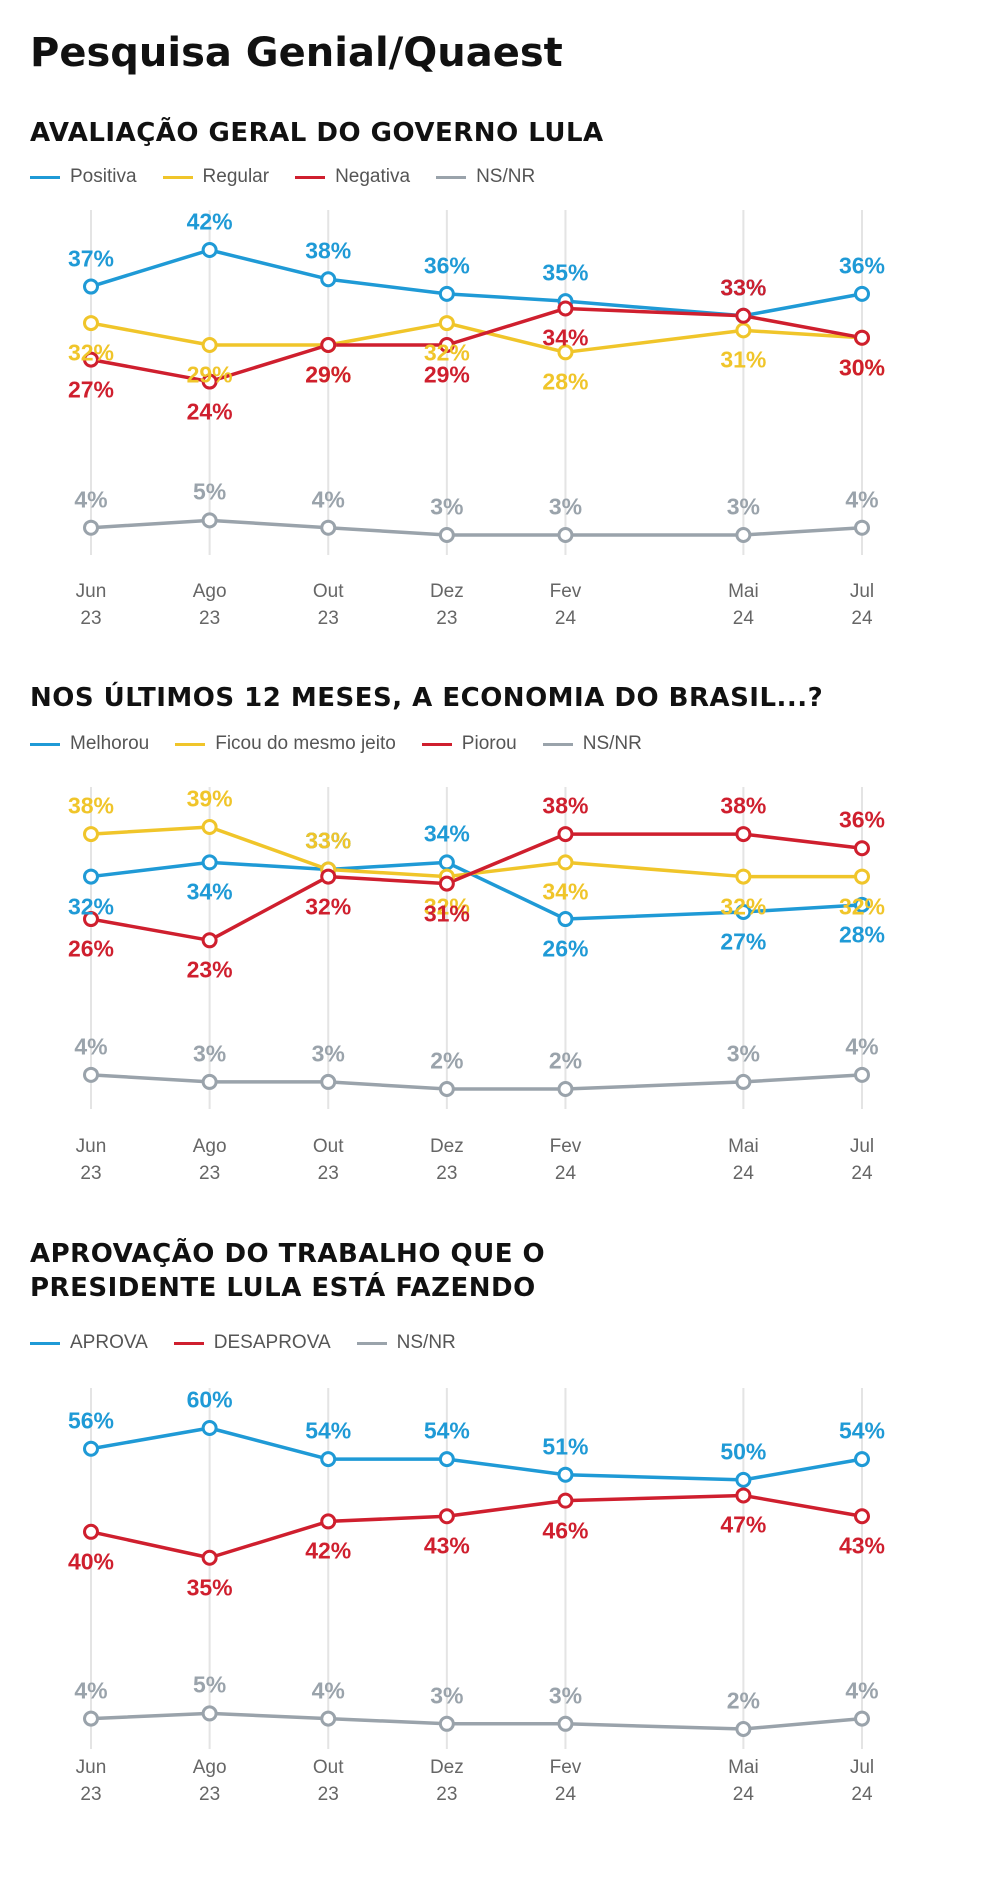 Image resolution: width=984 pixels, height=1881 pixels. Describe the element at coordinates (109, 1342) in the screenshot. I see `legend-label: APROVA` at that location.